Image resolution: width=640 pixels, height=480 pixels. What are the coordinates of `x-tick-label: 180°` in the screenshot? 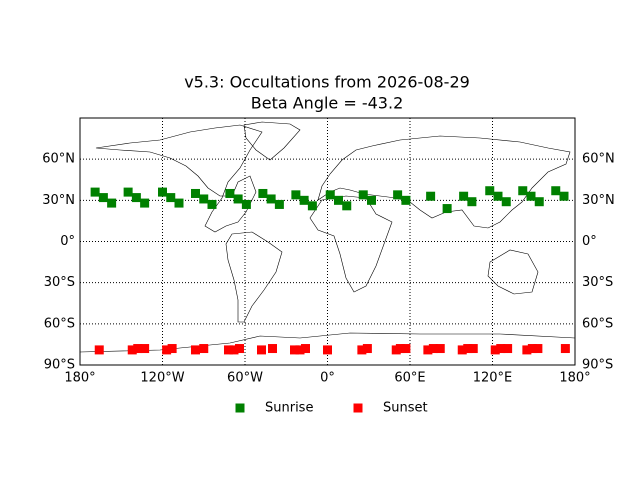 It's located at (79, 378).